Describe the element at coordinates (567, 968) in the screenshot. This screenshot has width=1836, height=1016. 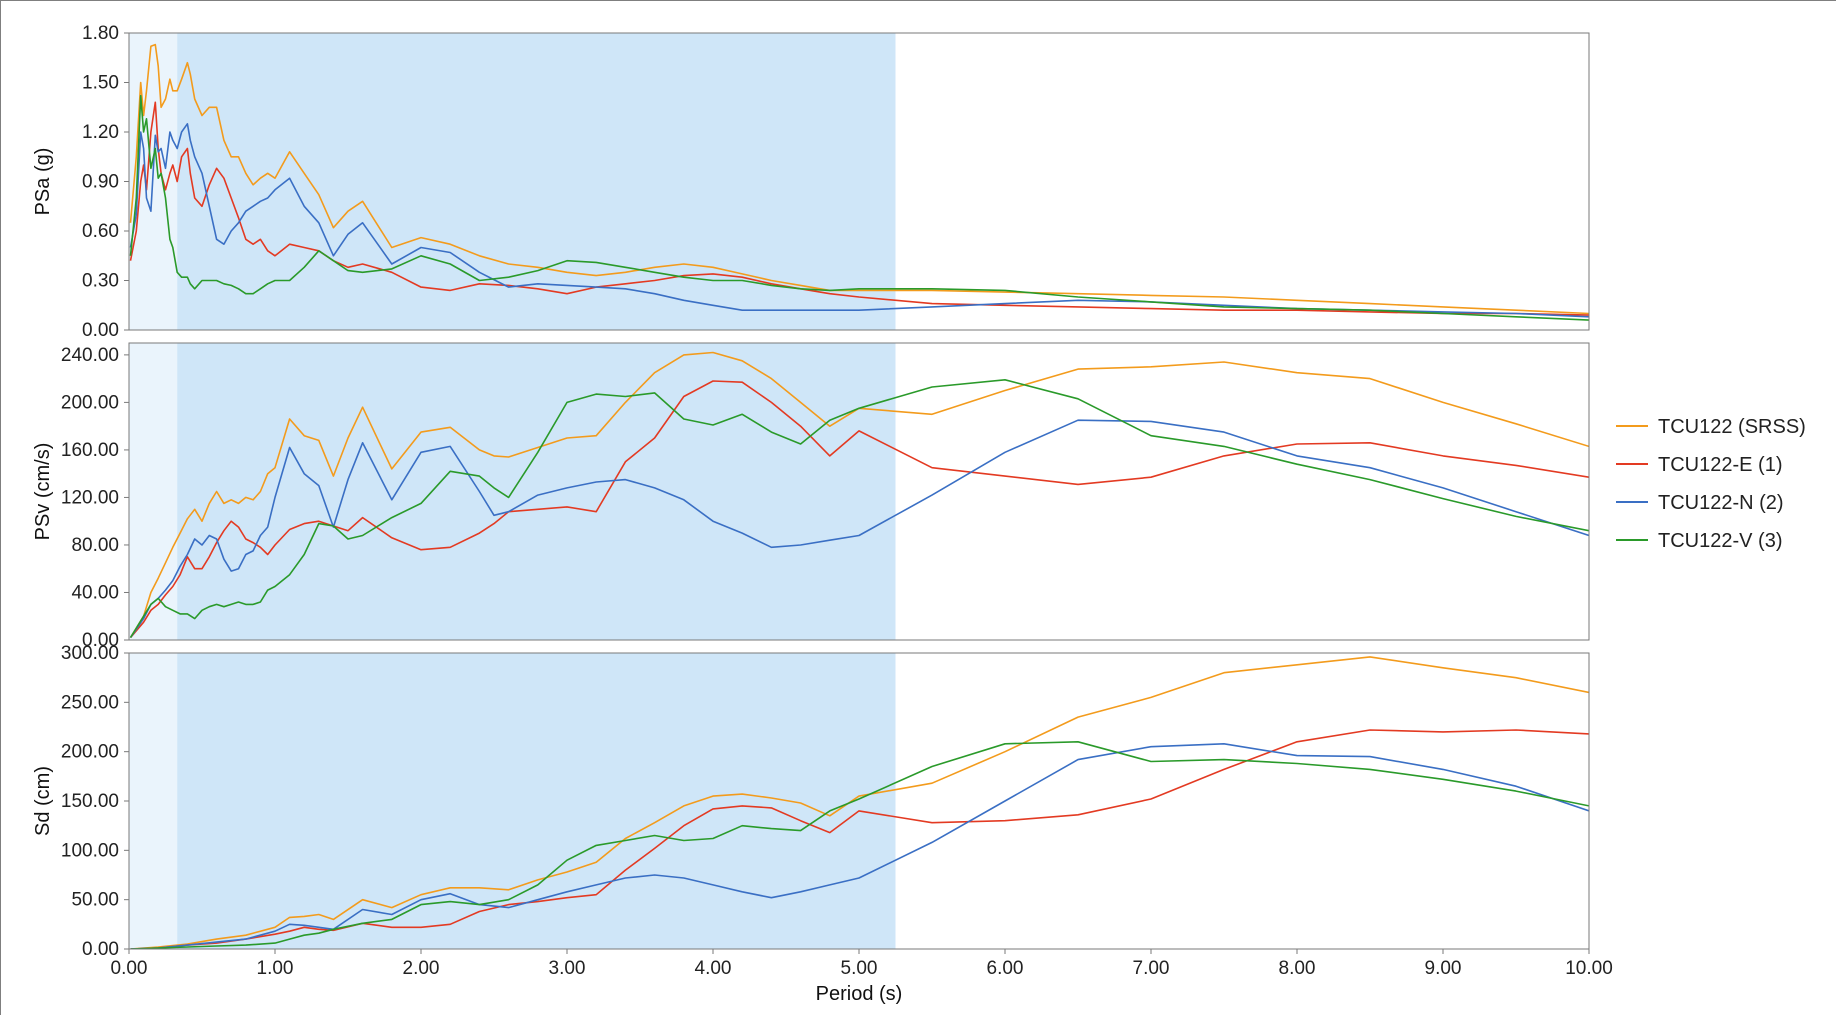
I see `x-tick-label: 3.00` at that location.